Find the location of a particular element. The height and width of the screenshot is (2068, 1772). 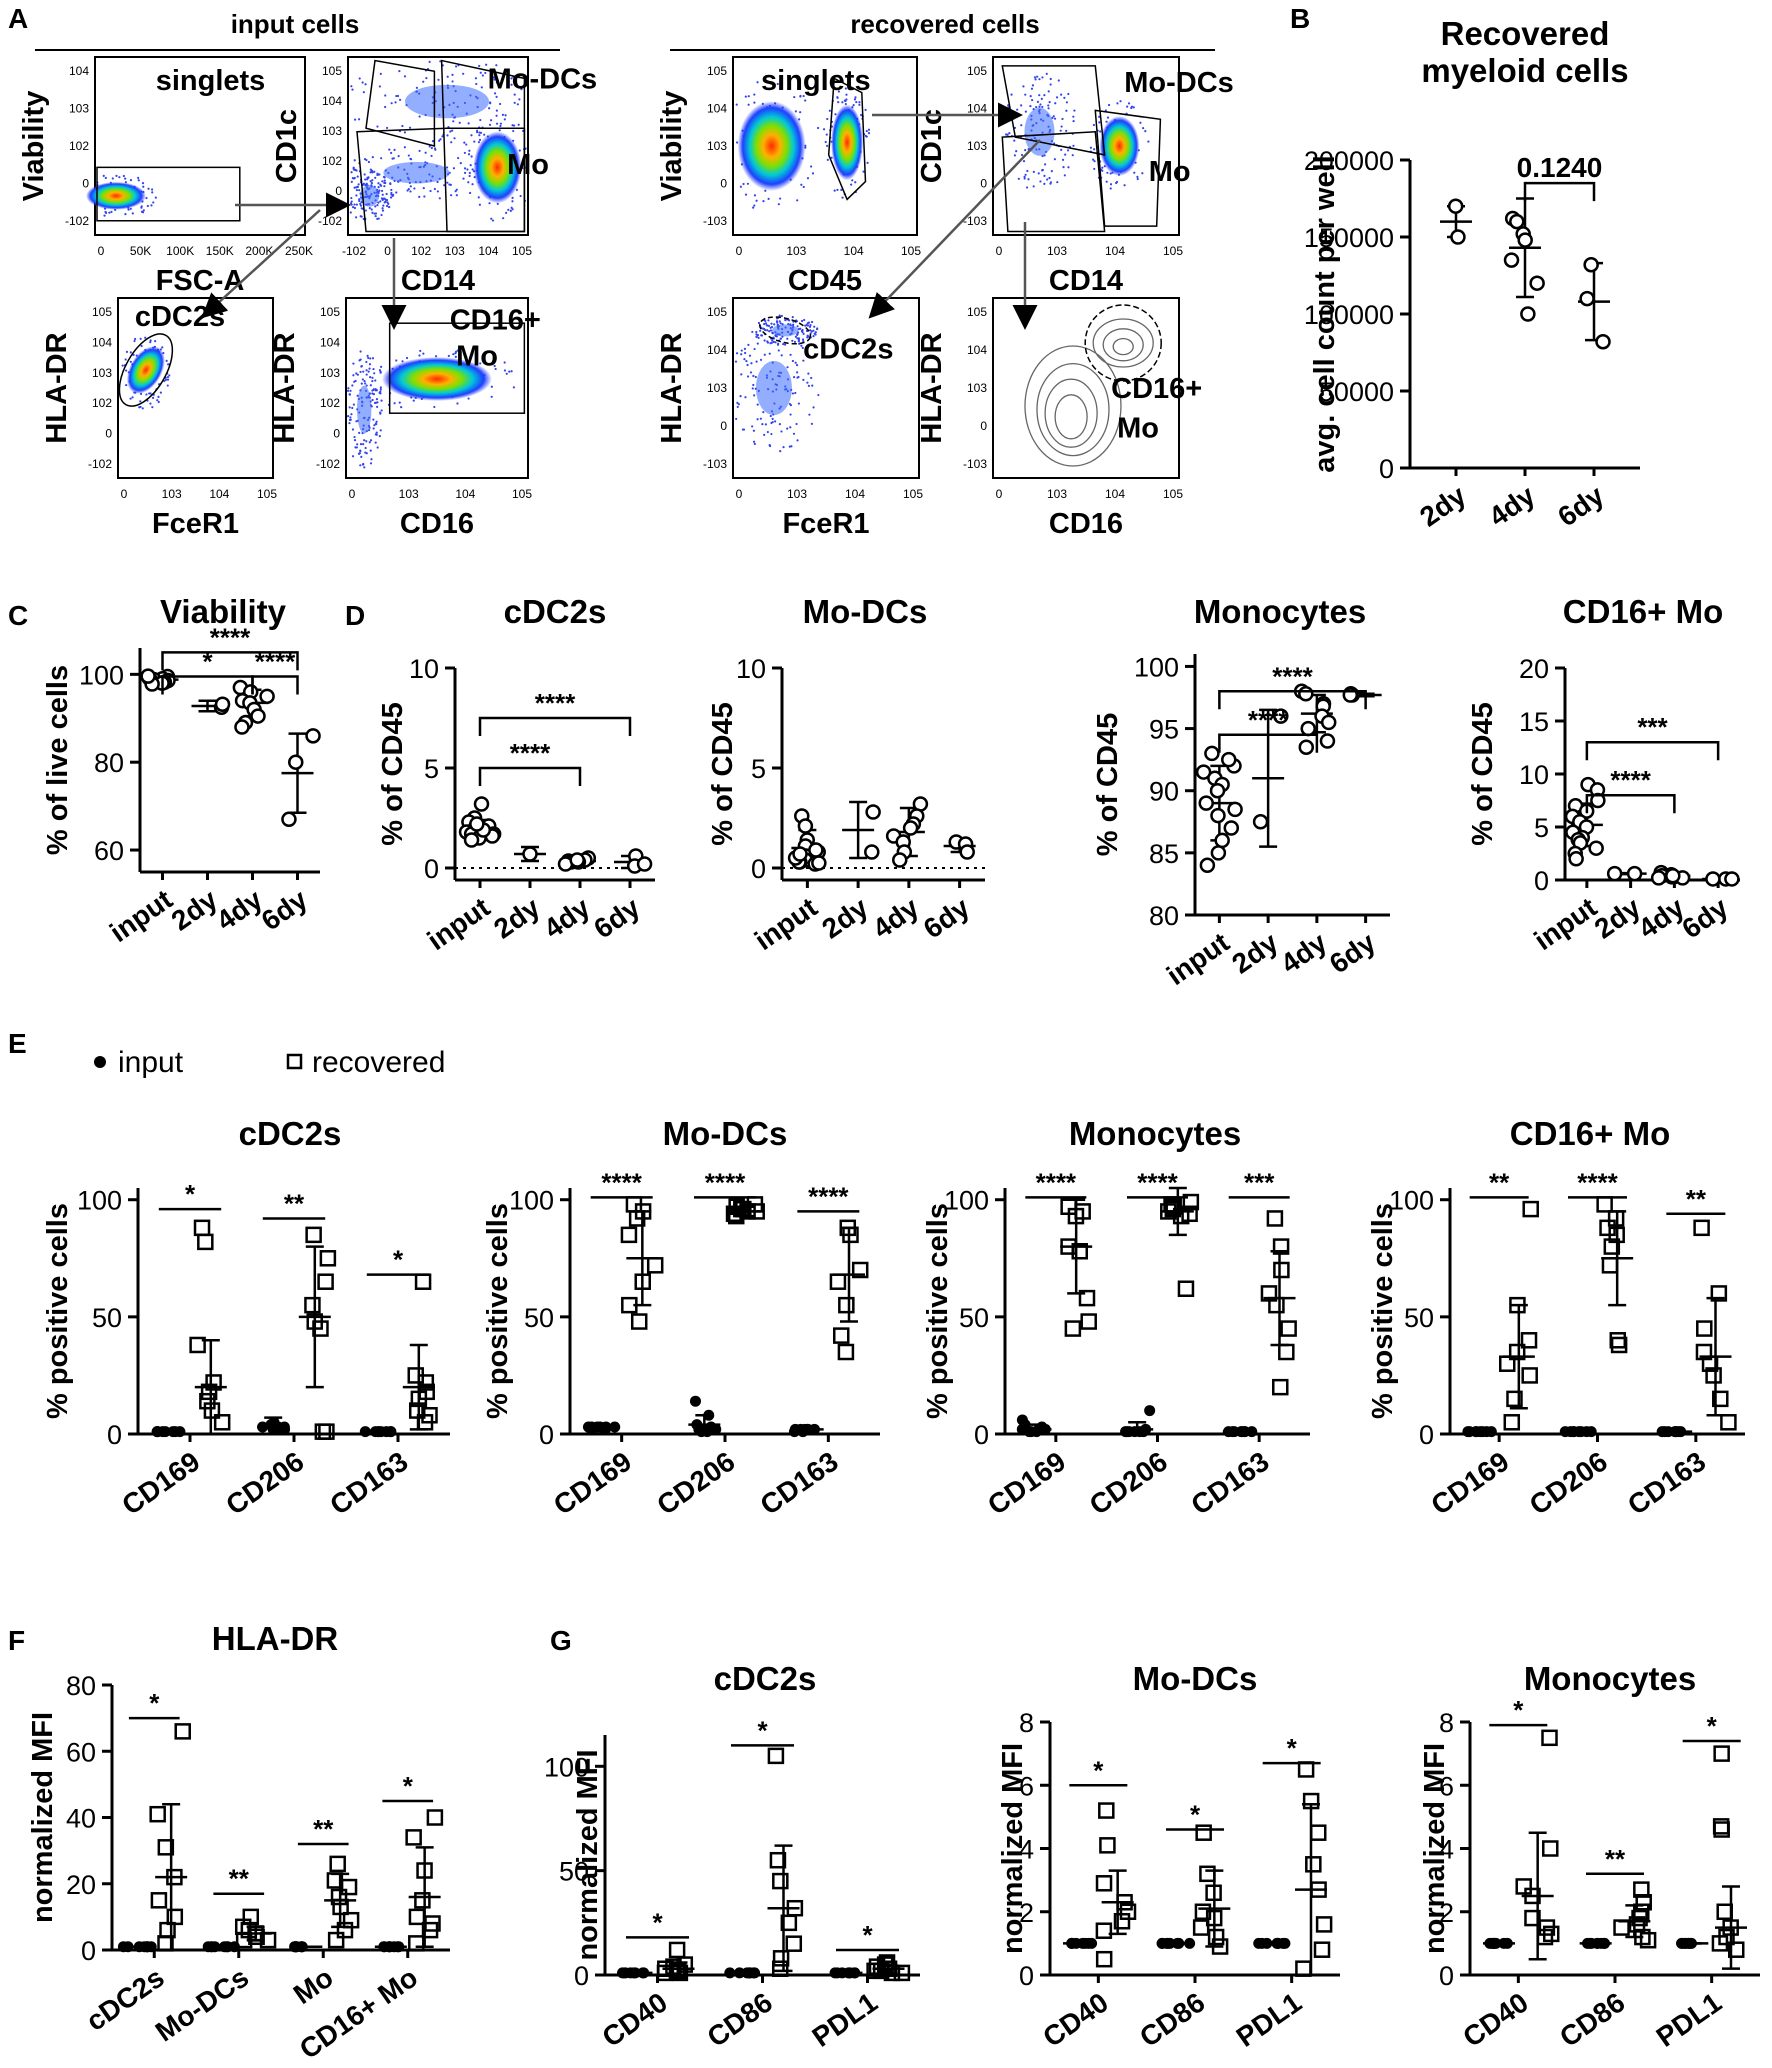

flow-y-label: CD1c is located at coordinates (932, 146).